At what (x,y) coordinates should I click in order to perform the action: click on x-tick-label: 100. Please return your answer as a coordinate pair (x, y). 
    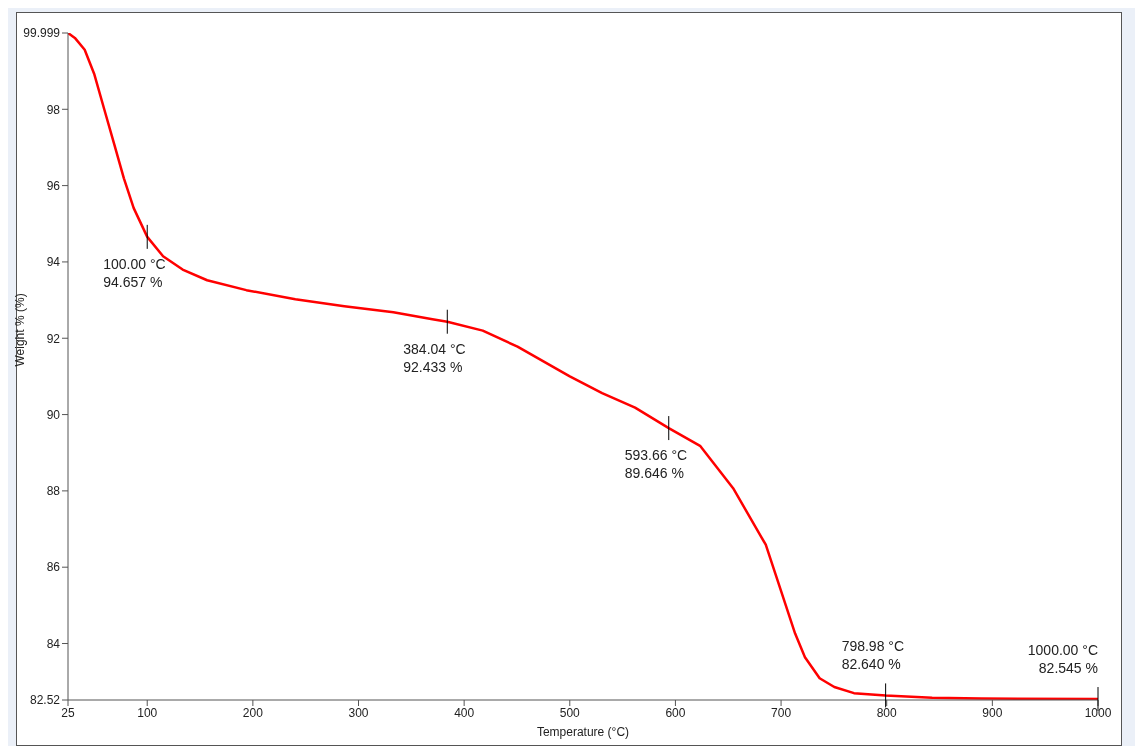
    Looking at the image, I should click on (147, 712).